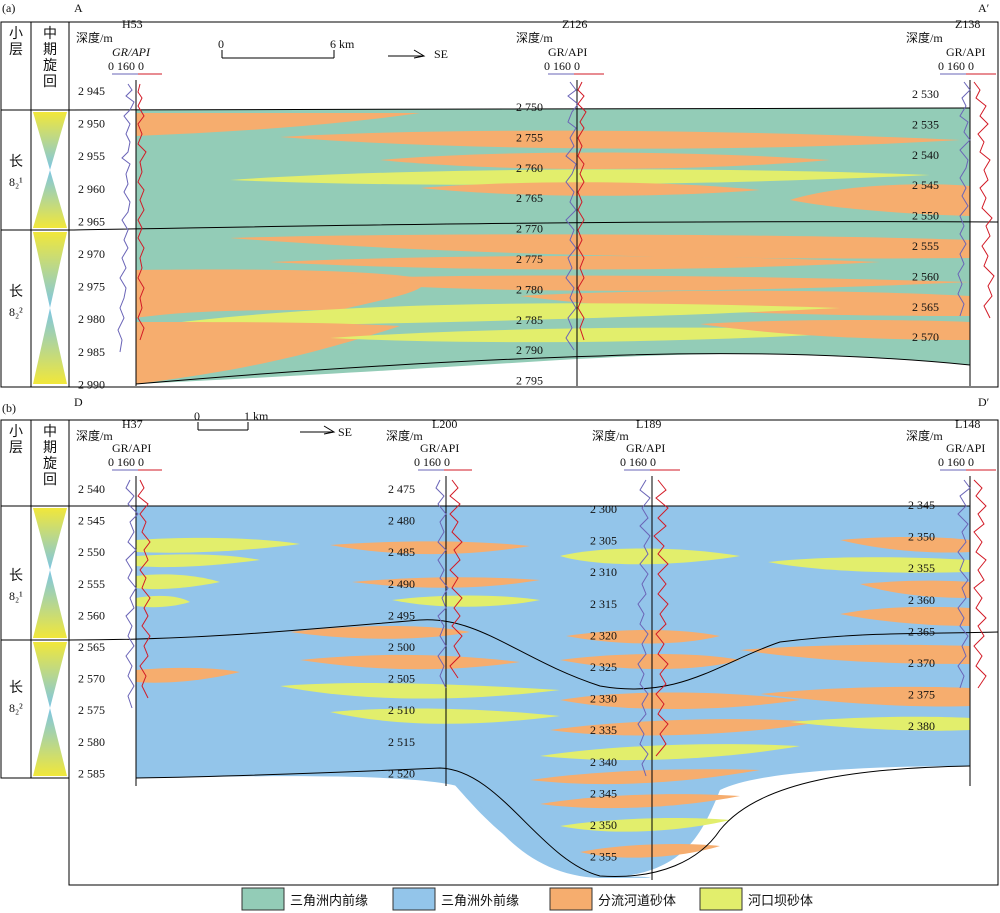  Describe the element at coordinates (91, 124) in the screenshot. I see `h53-depth-1: 2 950` at that location.